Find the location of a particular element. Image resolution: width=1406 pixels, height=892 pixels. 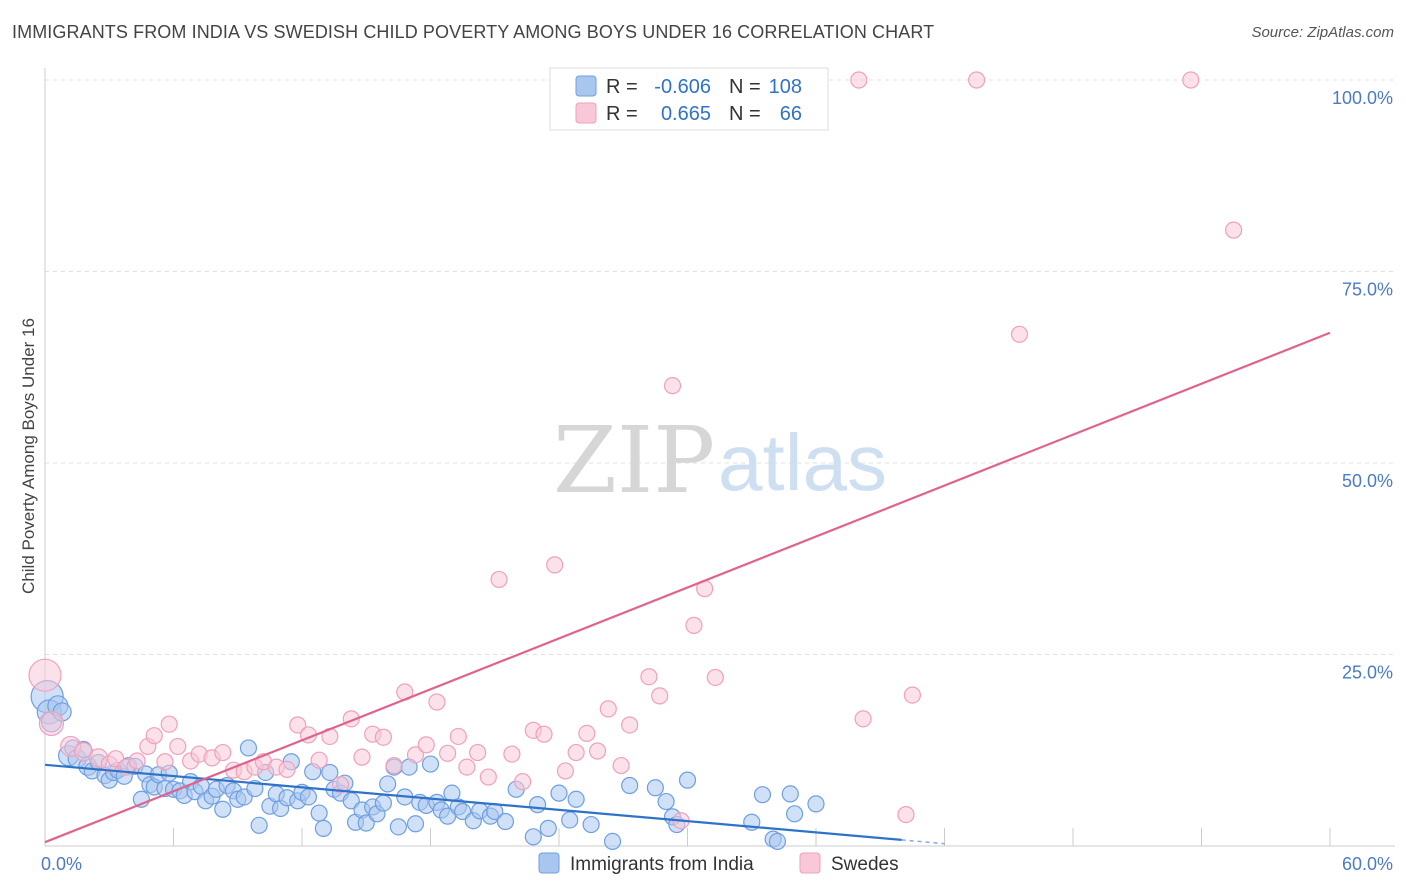

bottom-legend: Immigrants from India Swedes is located at coordinates (718, 863).